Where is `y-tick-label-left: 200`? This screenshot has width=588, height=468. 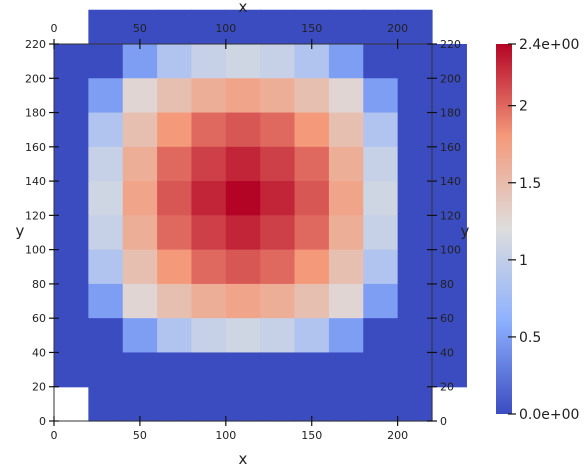 y-tick-label-left: 200 is located at coordinates (35, 78).